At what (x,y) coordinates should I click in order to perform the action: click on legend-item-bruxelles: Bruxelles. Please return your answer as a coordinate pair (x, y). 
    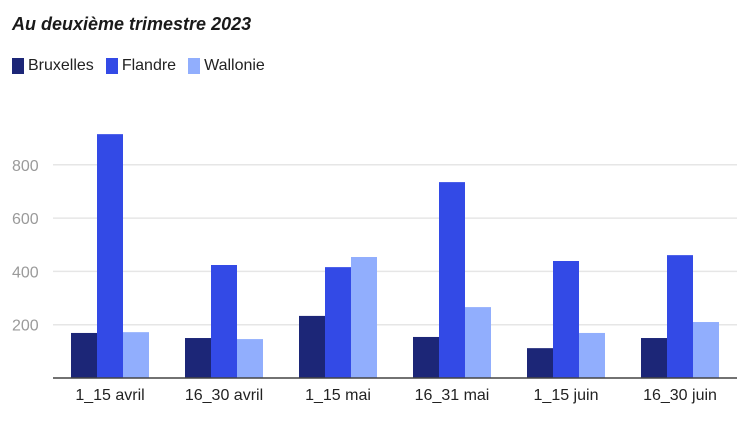
    Looking at the image, I should click on (53, 66).